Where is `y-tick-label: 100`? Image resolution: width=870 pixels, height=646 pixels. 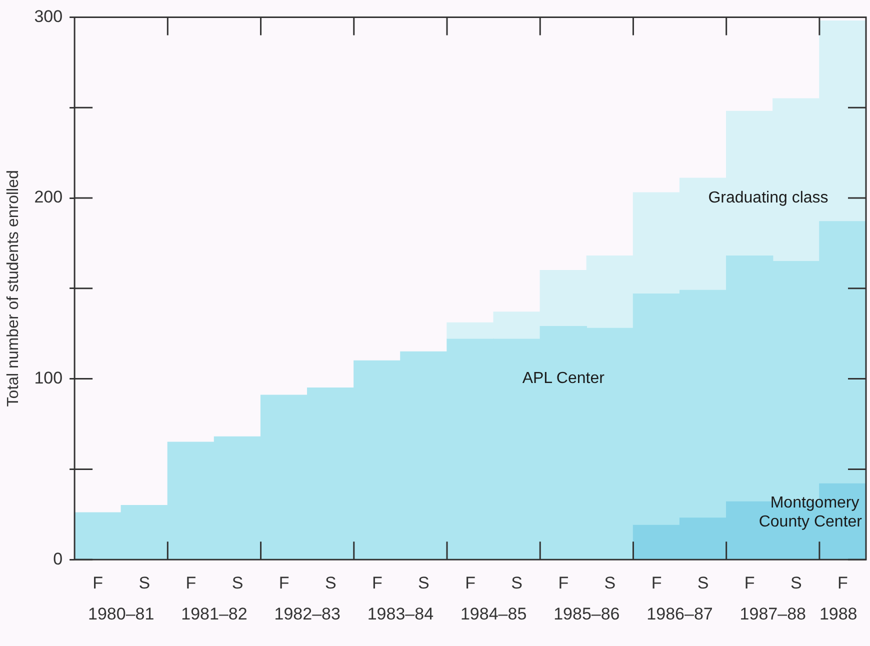 y-tick-label: 100 is located at coordinates (48, 378).